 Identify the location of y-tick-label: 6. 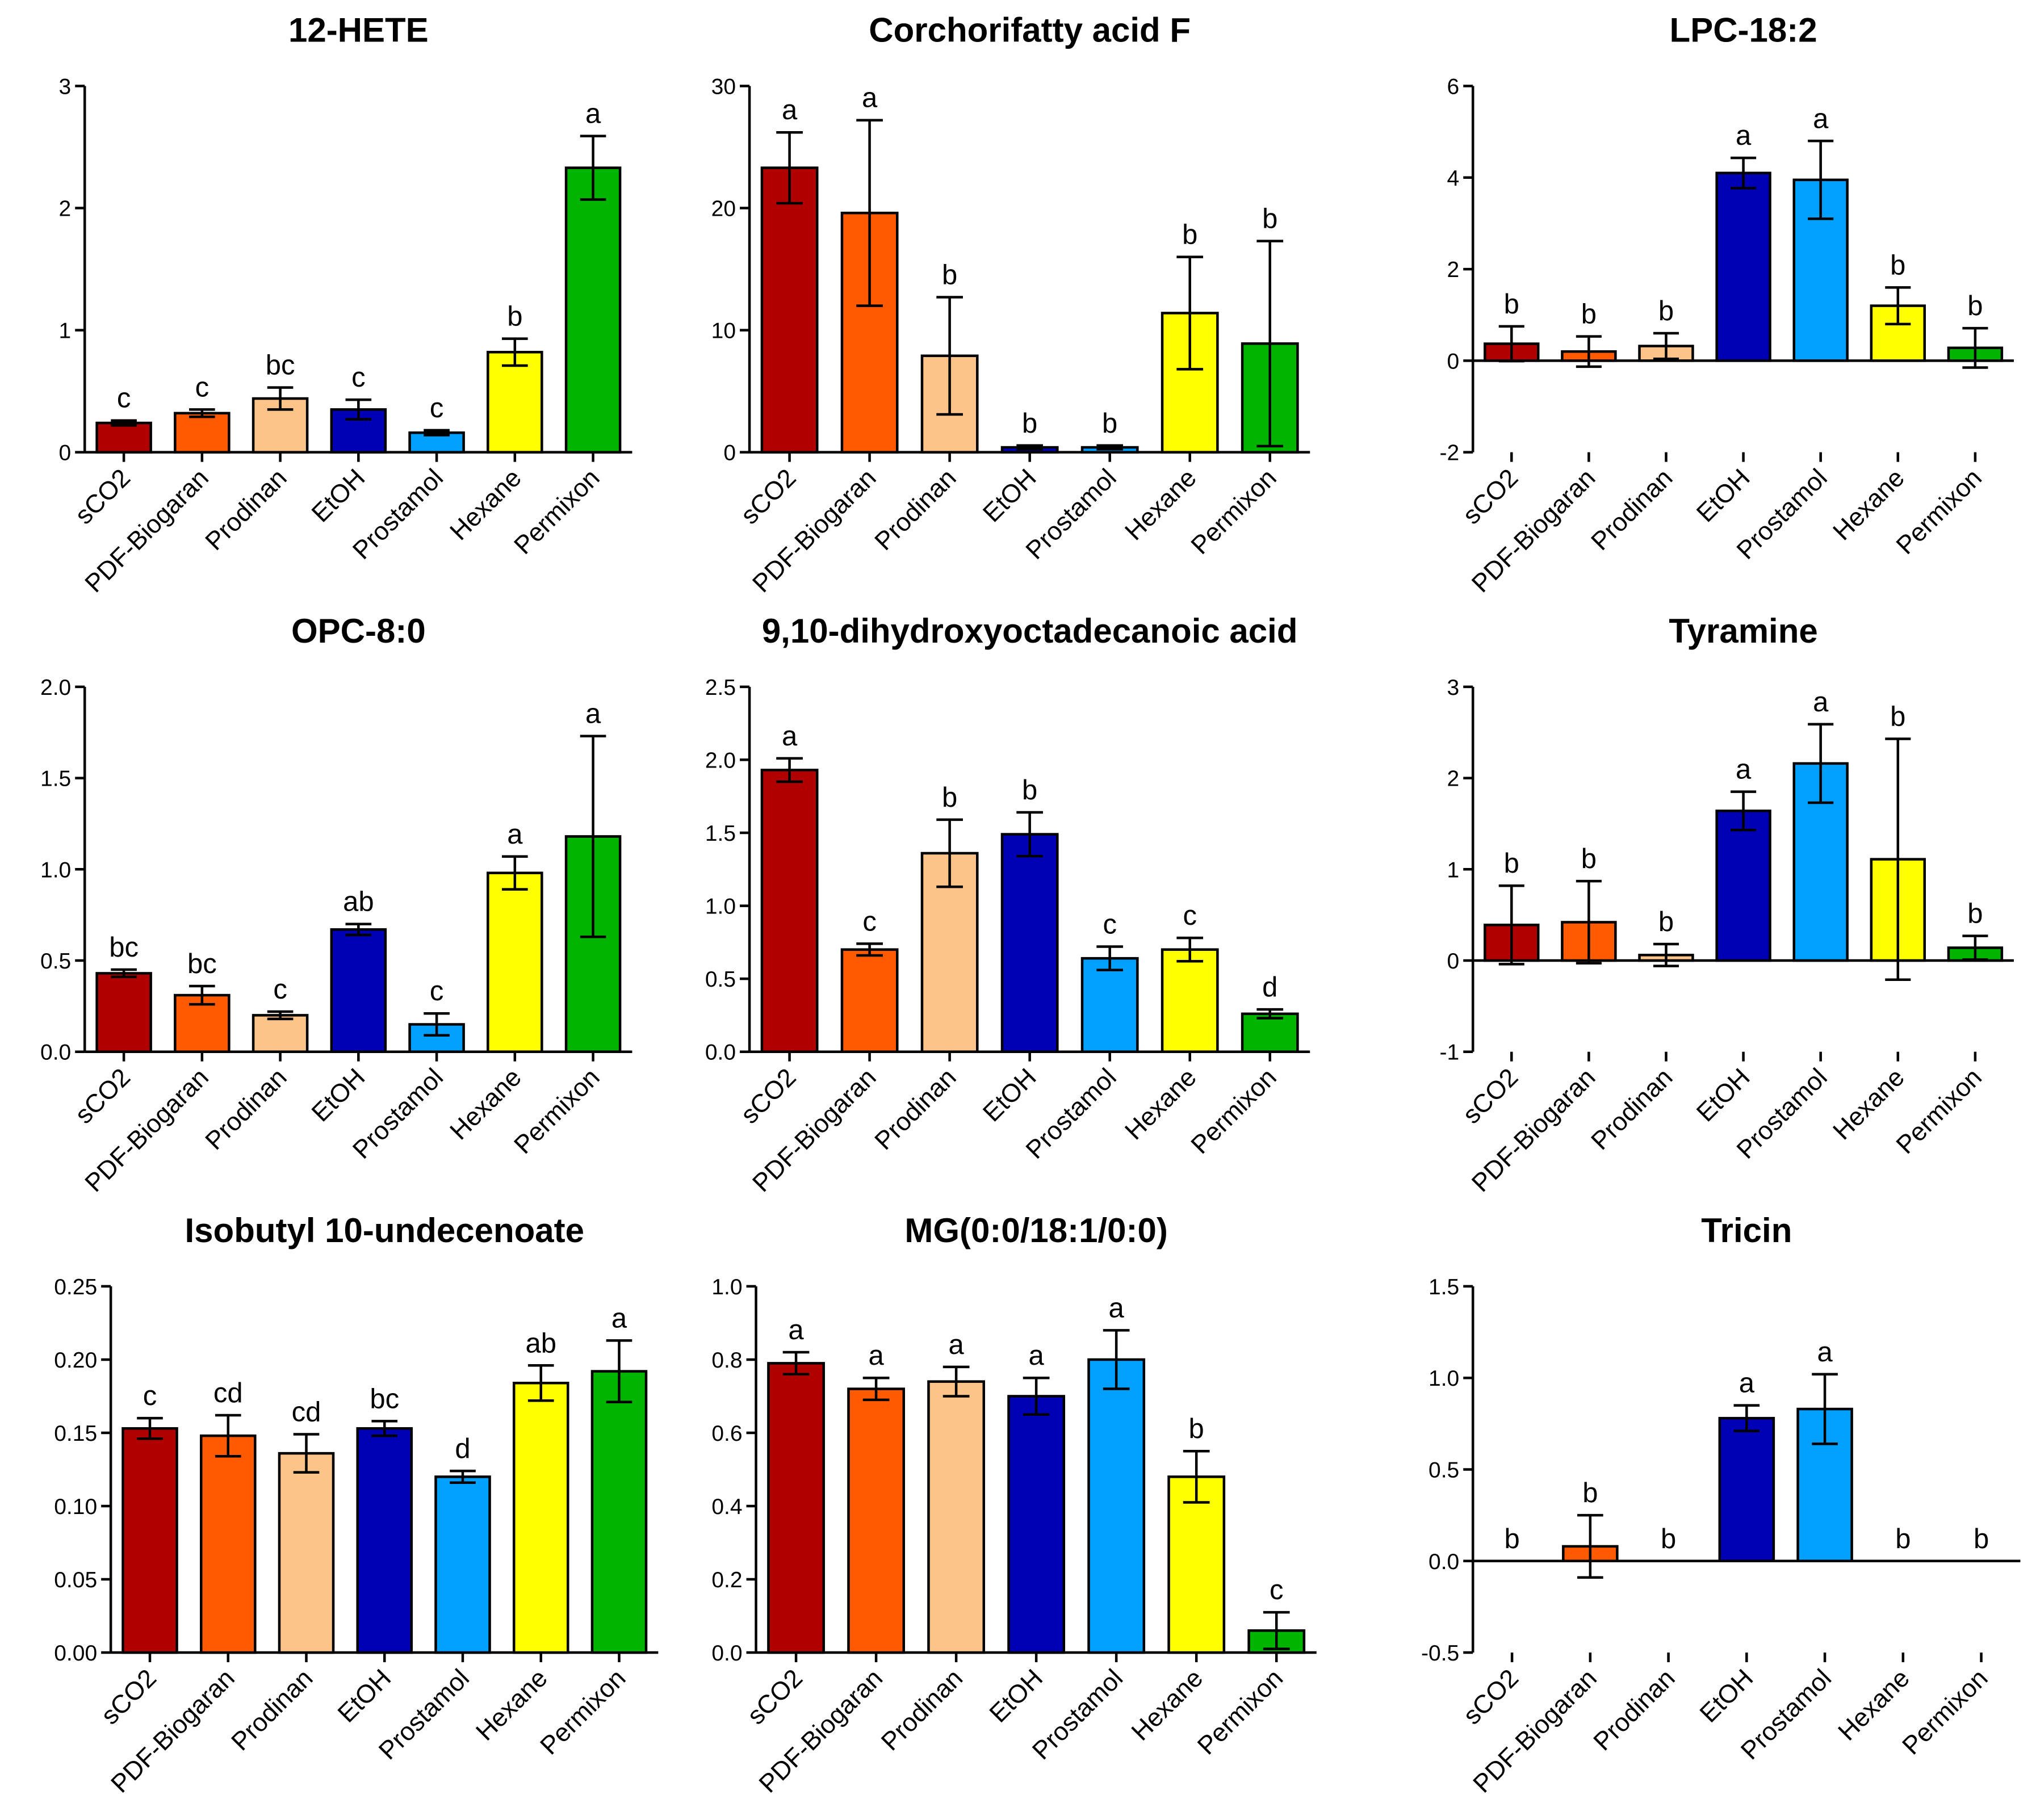
(1454, 87).